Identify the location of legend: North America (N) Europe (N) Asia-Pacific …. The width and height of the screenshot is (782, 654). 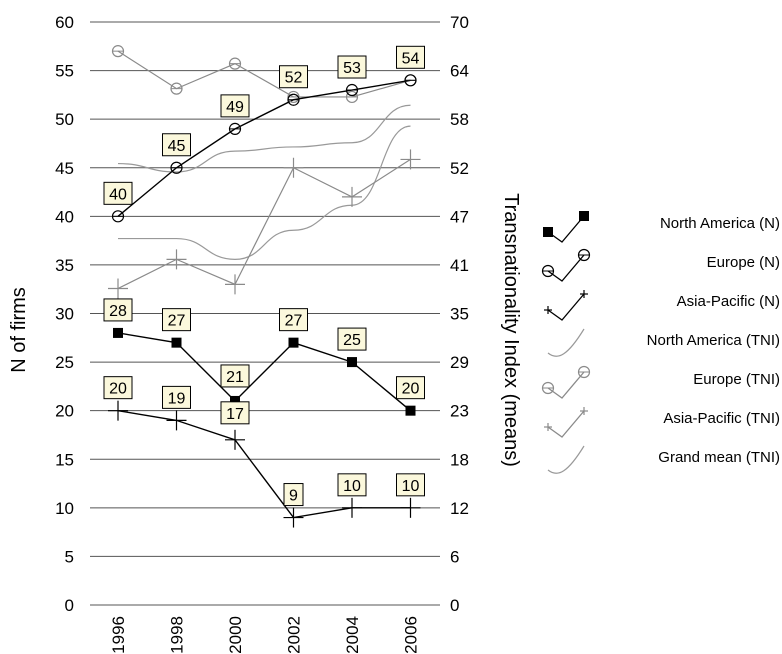
(660, 342).